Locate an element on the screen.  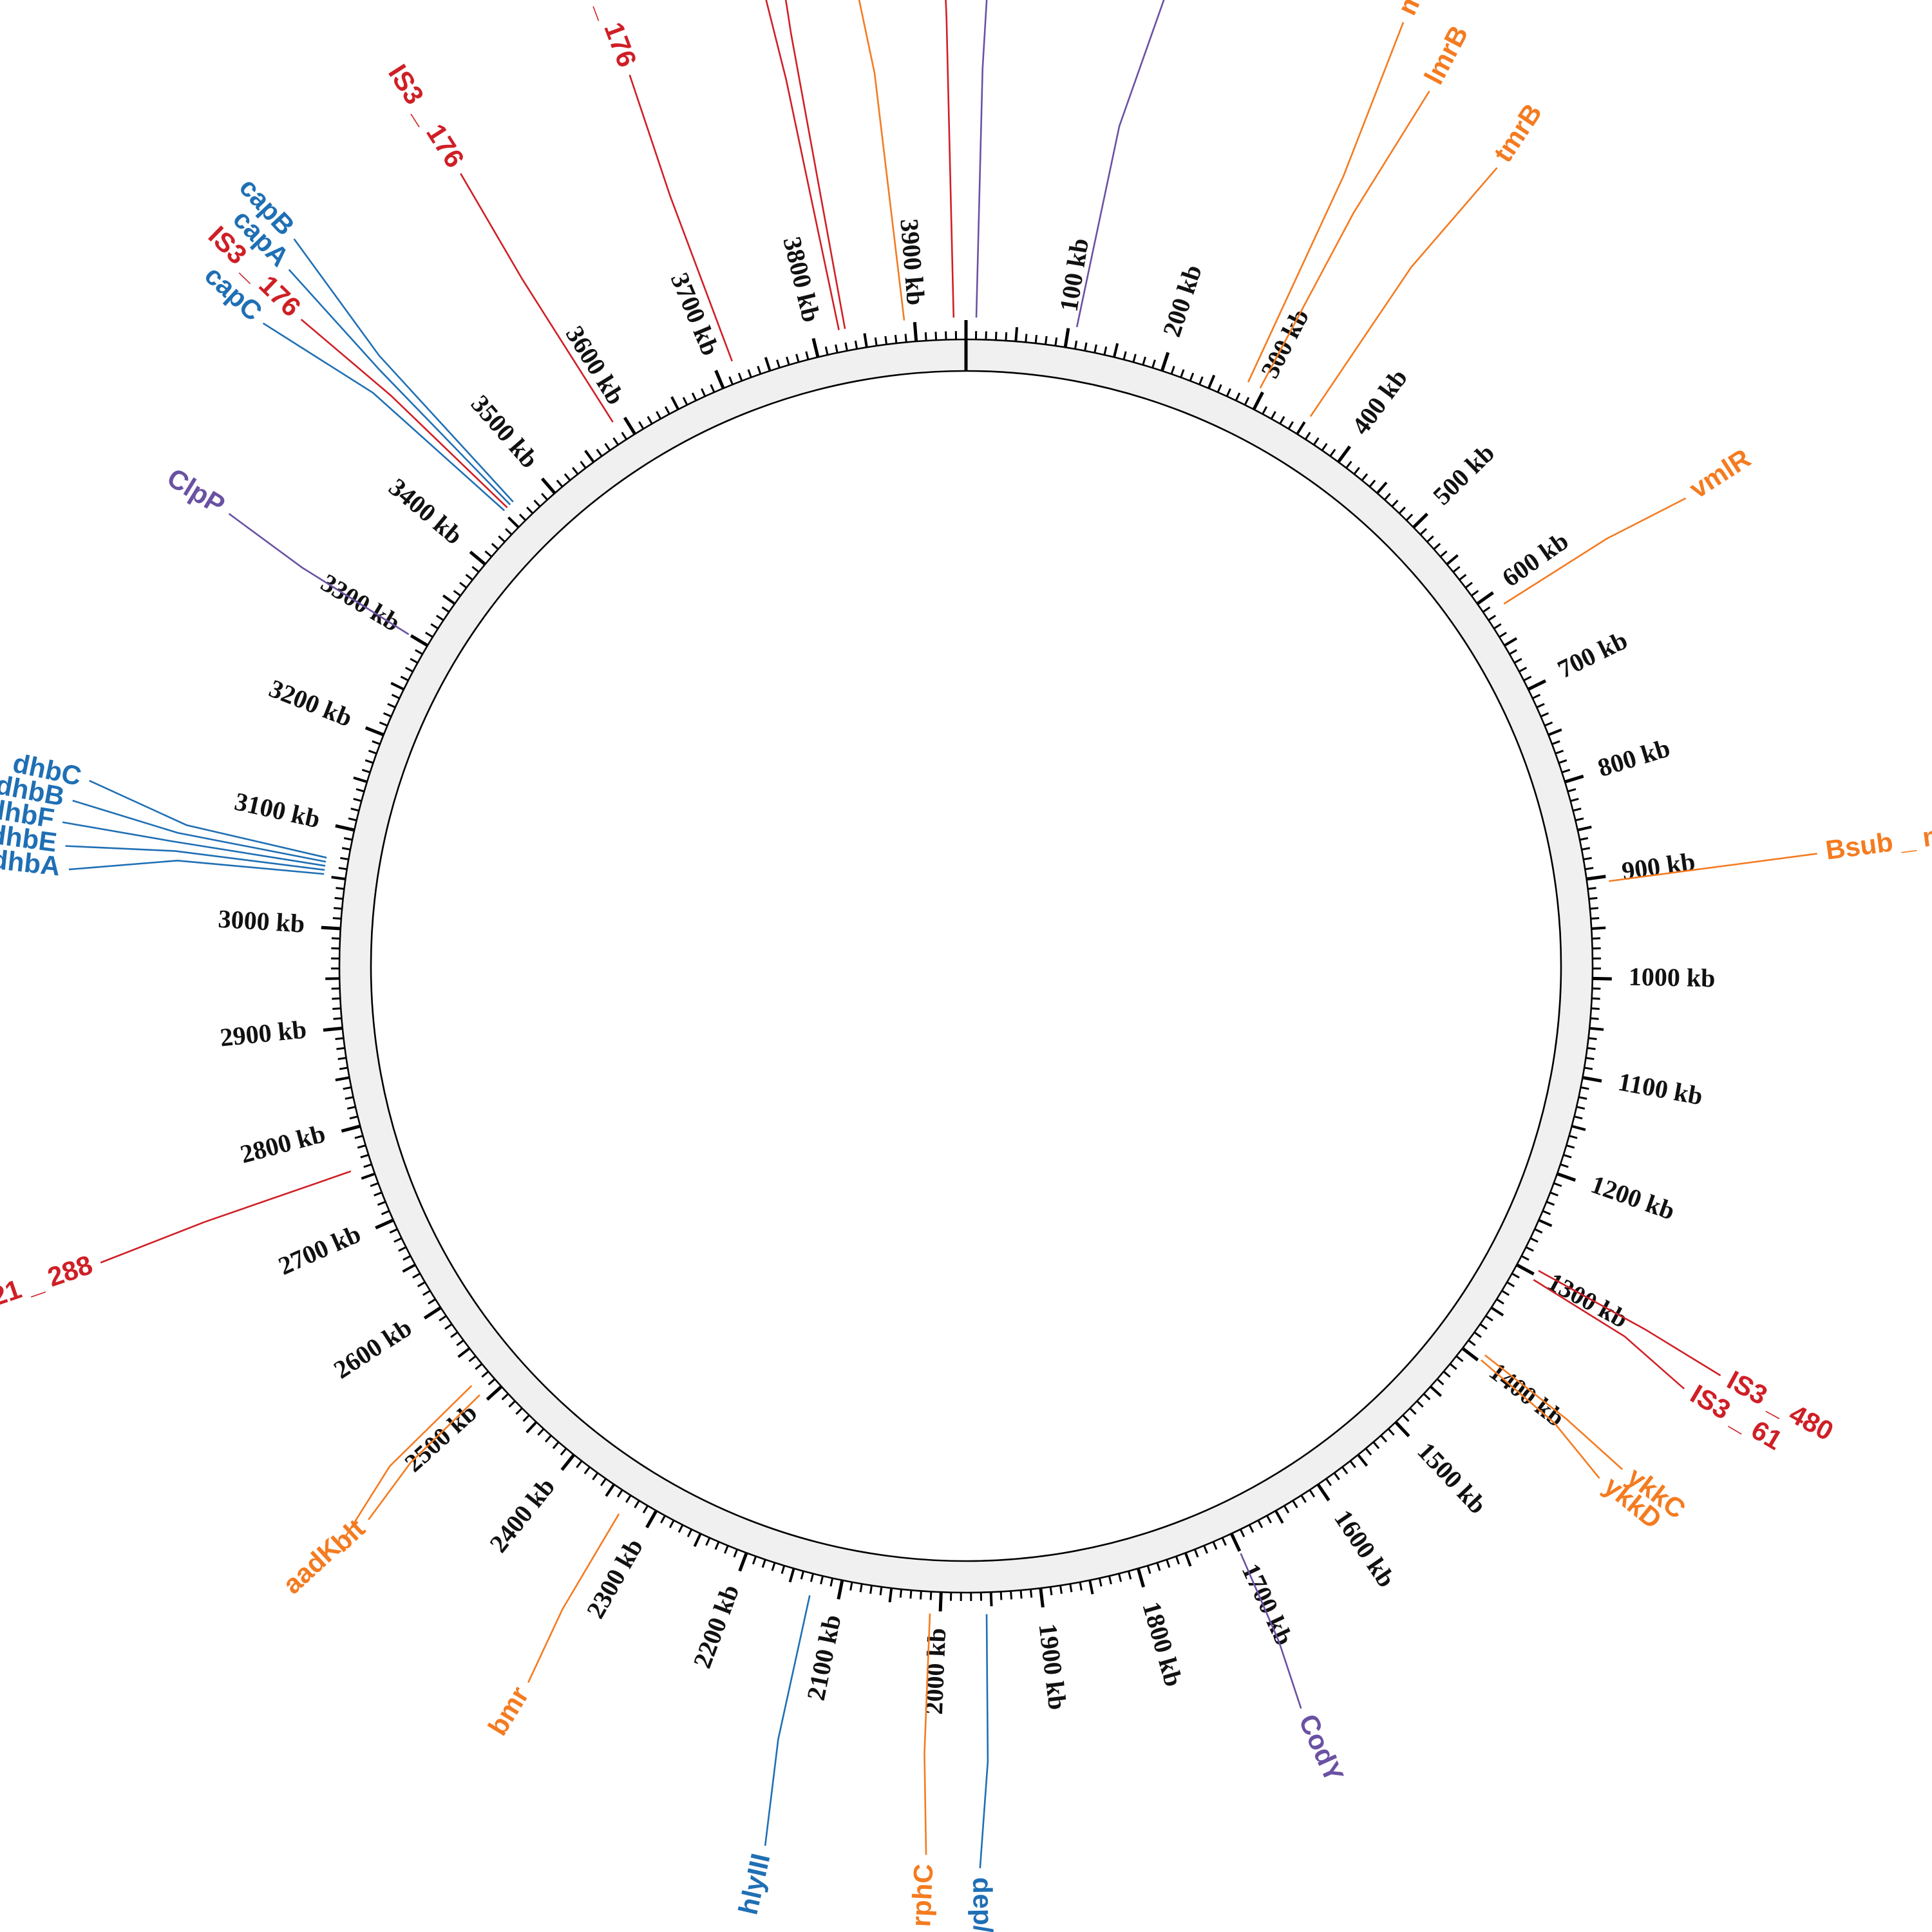
annotation-label-bsub-mprf: Bsub _ mprF is located at coordinates (1878, 839).